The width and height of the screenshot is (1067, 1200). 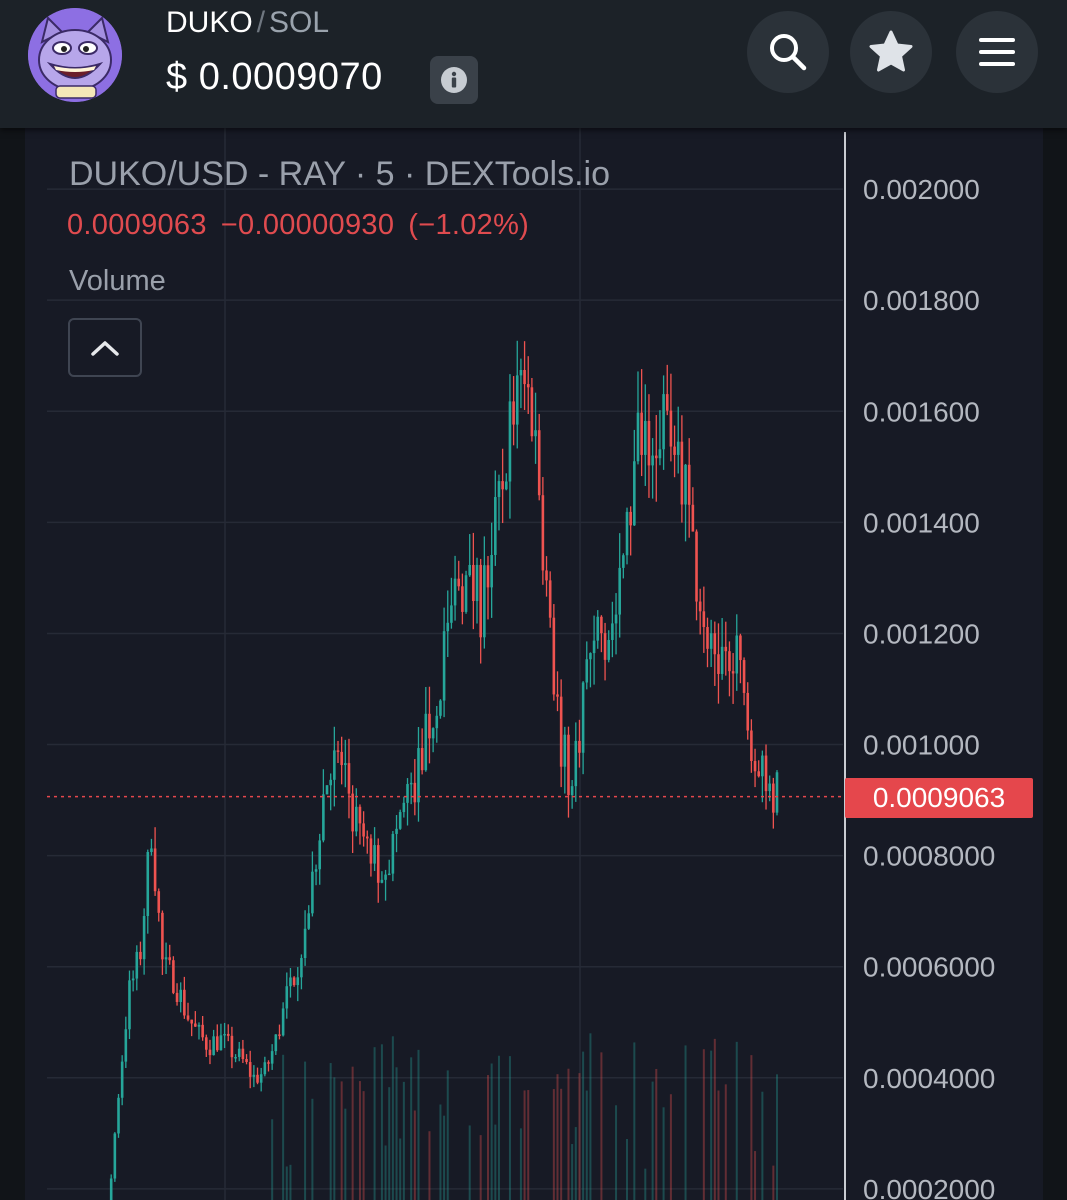 I want to click on cartoon-cat-avatar-icon, so click(x=75, y=55).